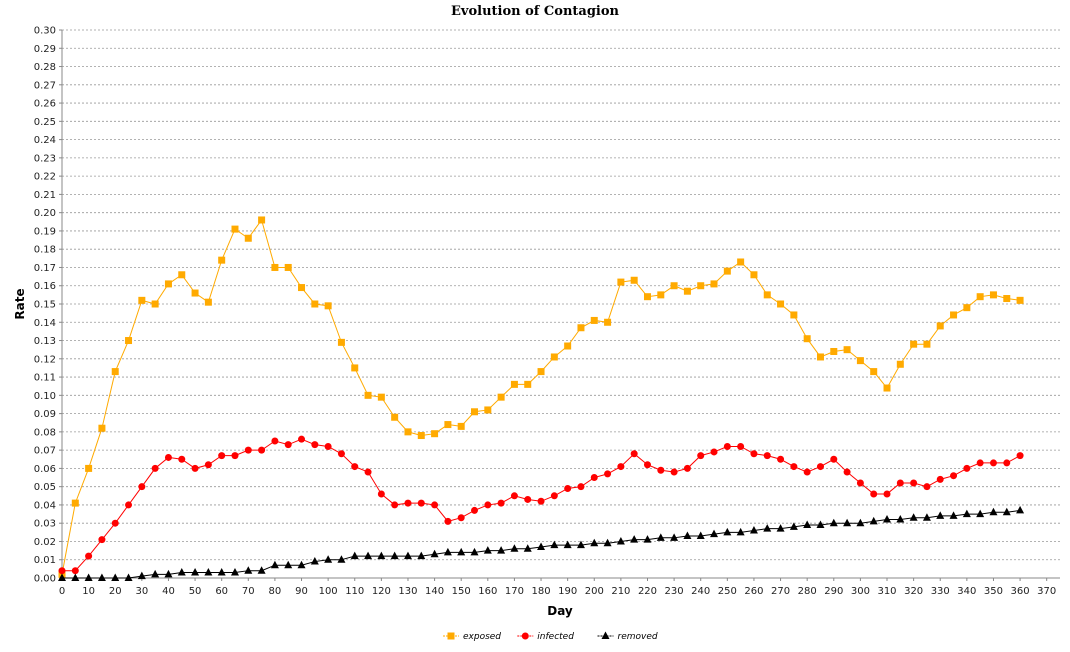 The image size is (1070, 652). What do you see at coordinates (886, 591) in the screenshot?
I see `x-tick-label: 310` at bounding box center [886, 591].